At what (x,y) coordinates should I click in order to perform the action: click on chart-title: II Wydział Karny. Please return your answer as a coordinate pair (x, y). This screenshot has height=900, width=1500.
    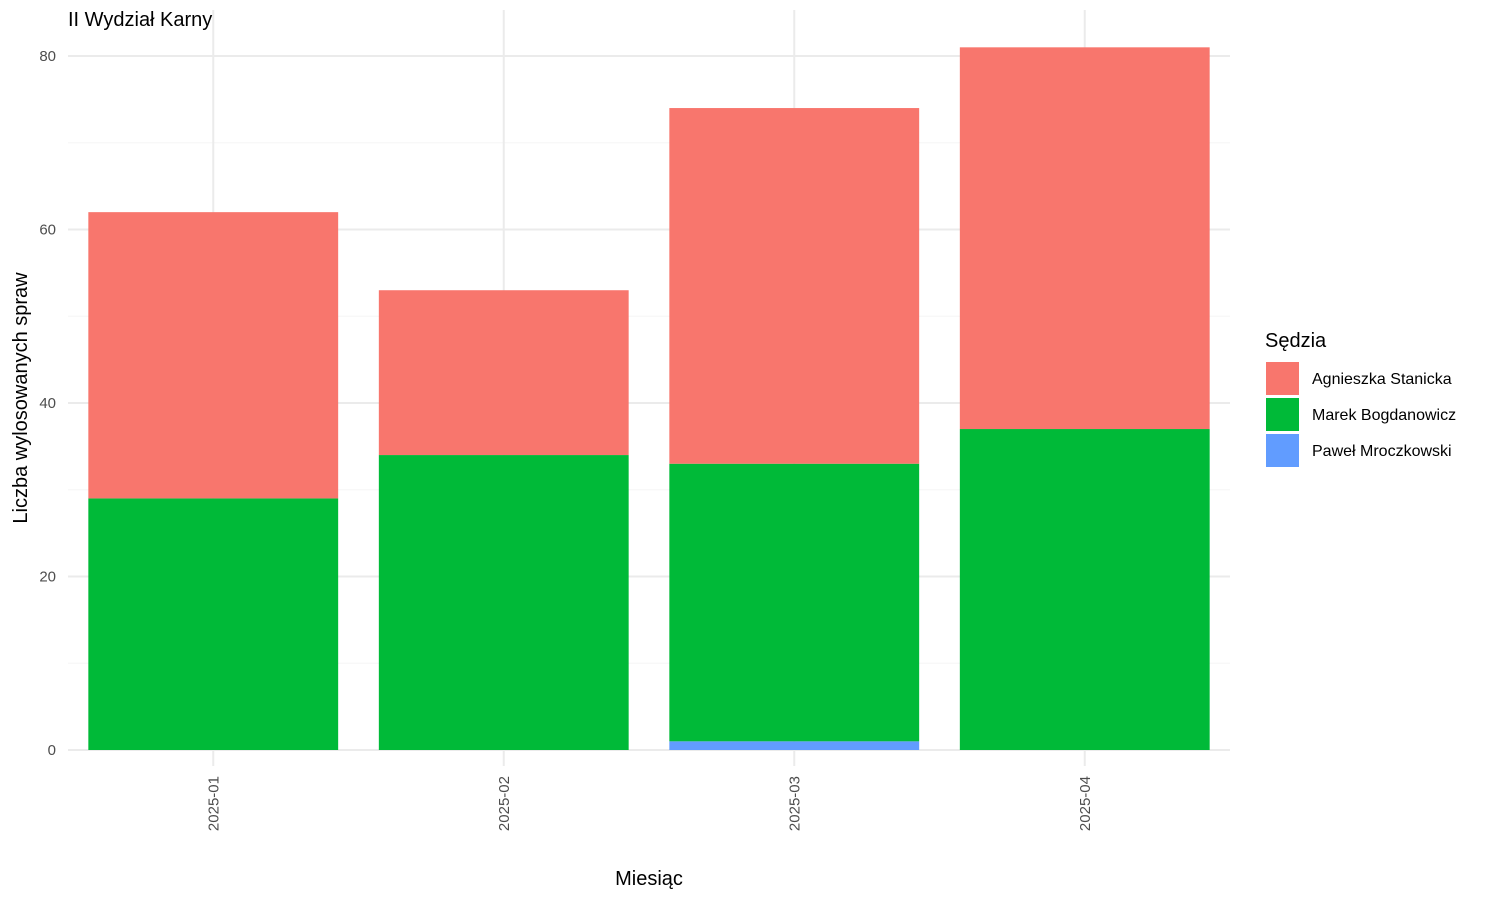
    Looking at the image, I should click on (140, 20).